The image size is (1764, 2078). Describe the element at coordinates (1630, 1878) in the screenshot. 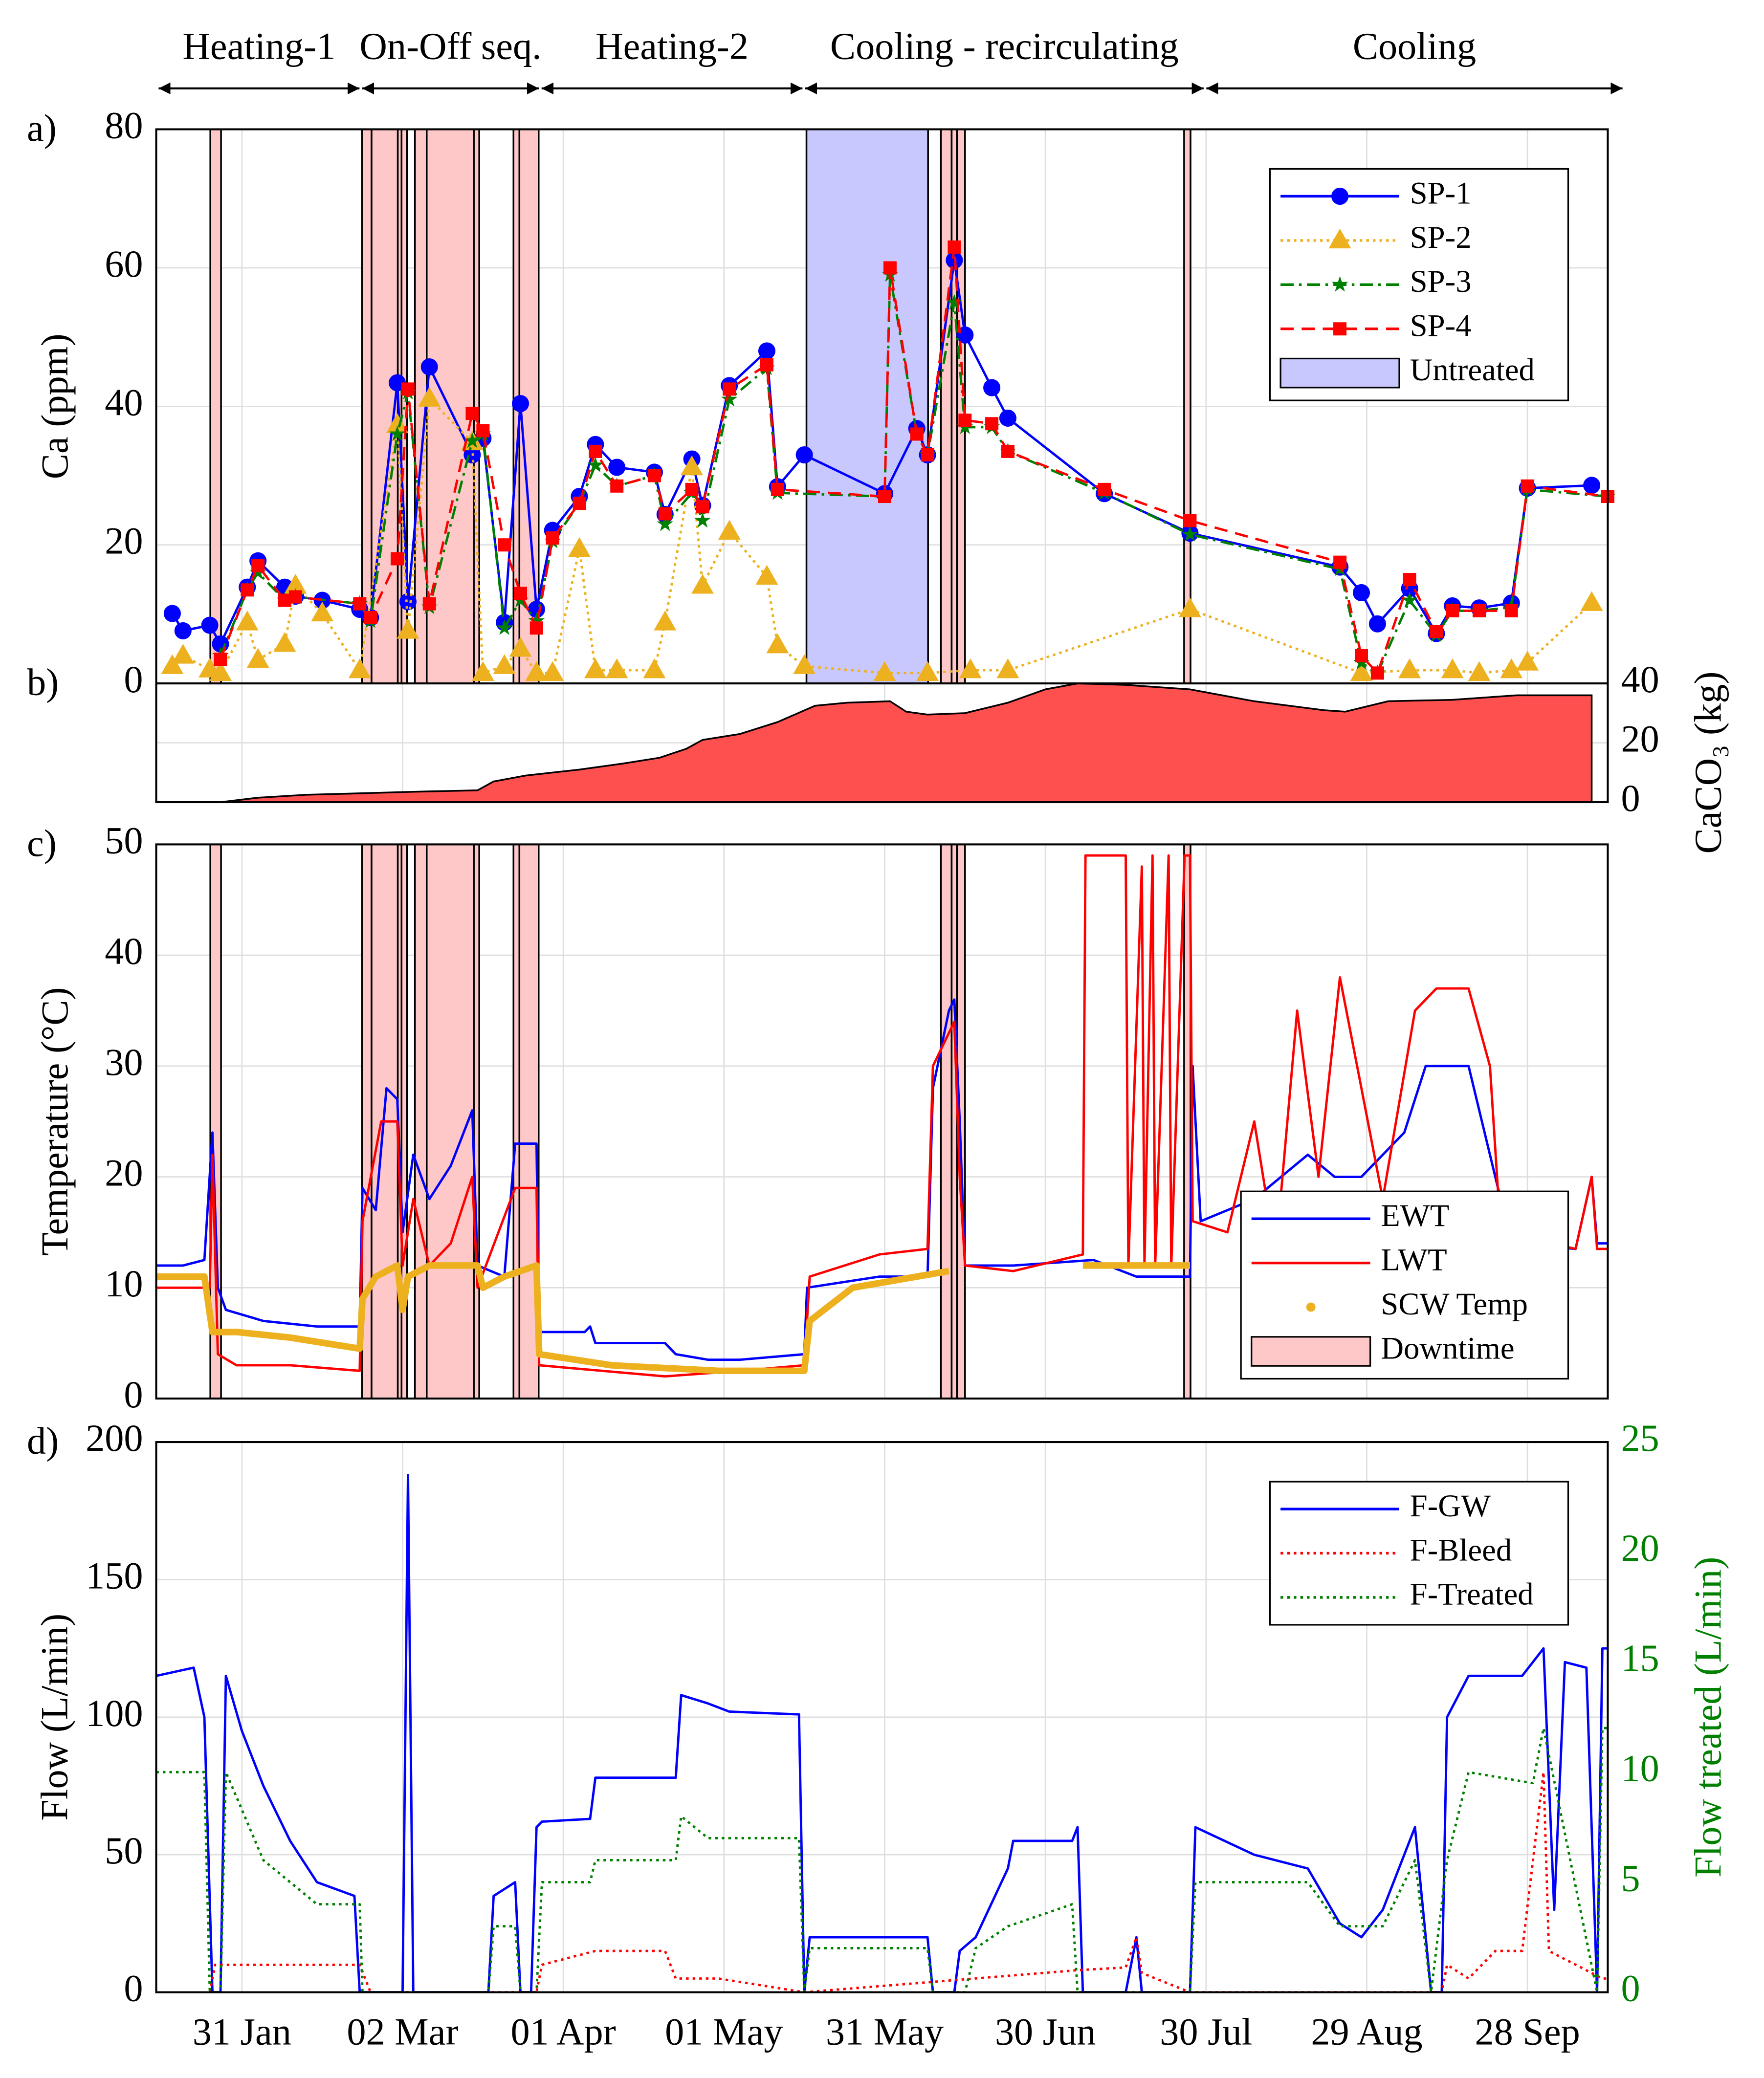

I see `y2-tick-label: 5` at that location.